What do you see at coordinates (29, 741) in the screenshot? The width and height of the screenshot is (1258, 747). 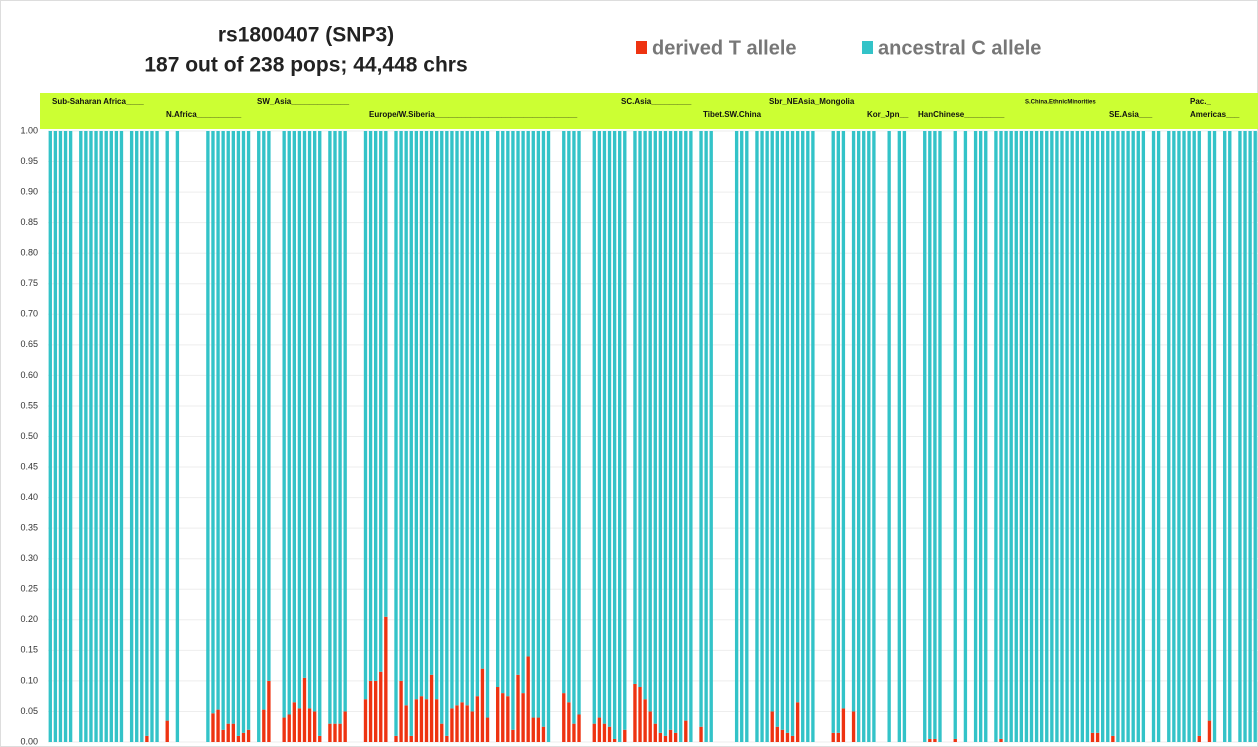 I see `y-tick-label: 0.00` at bounding box center [29, 741].